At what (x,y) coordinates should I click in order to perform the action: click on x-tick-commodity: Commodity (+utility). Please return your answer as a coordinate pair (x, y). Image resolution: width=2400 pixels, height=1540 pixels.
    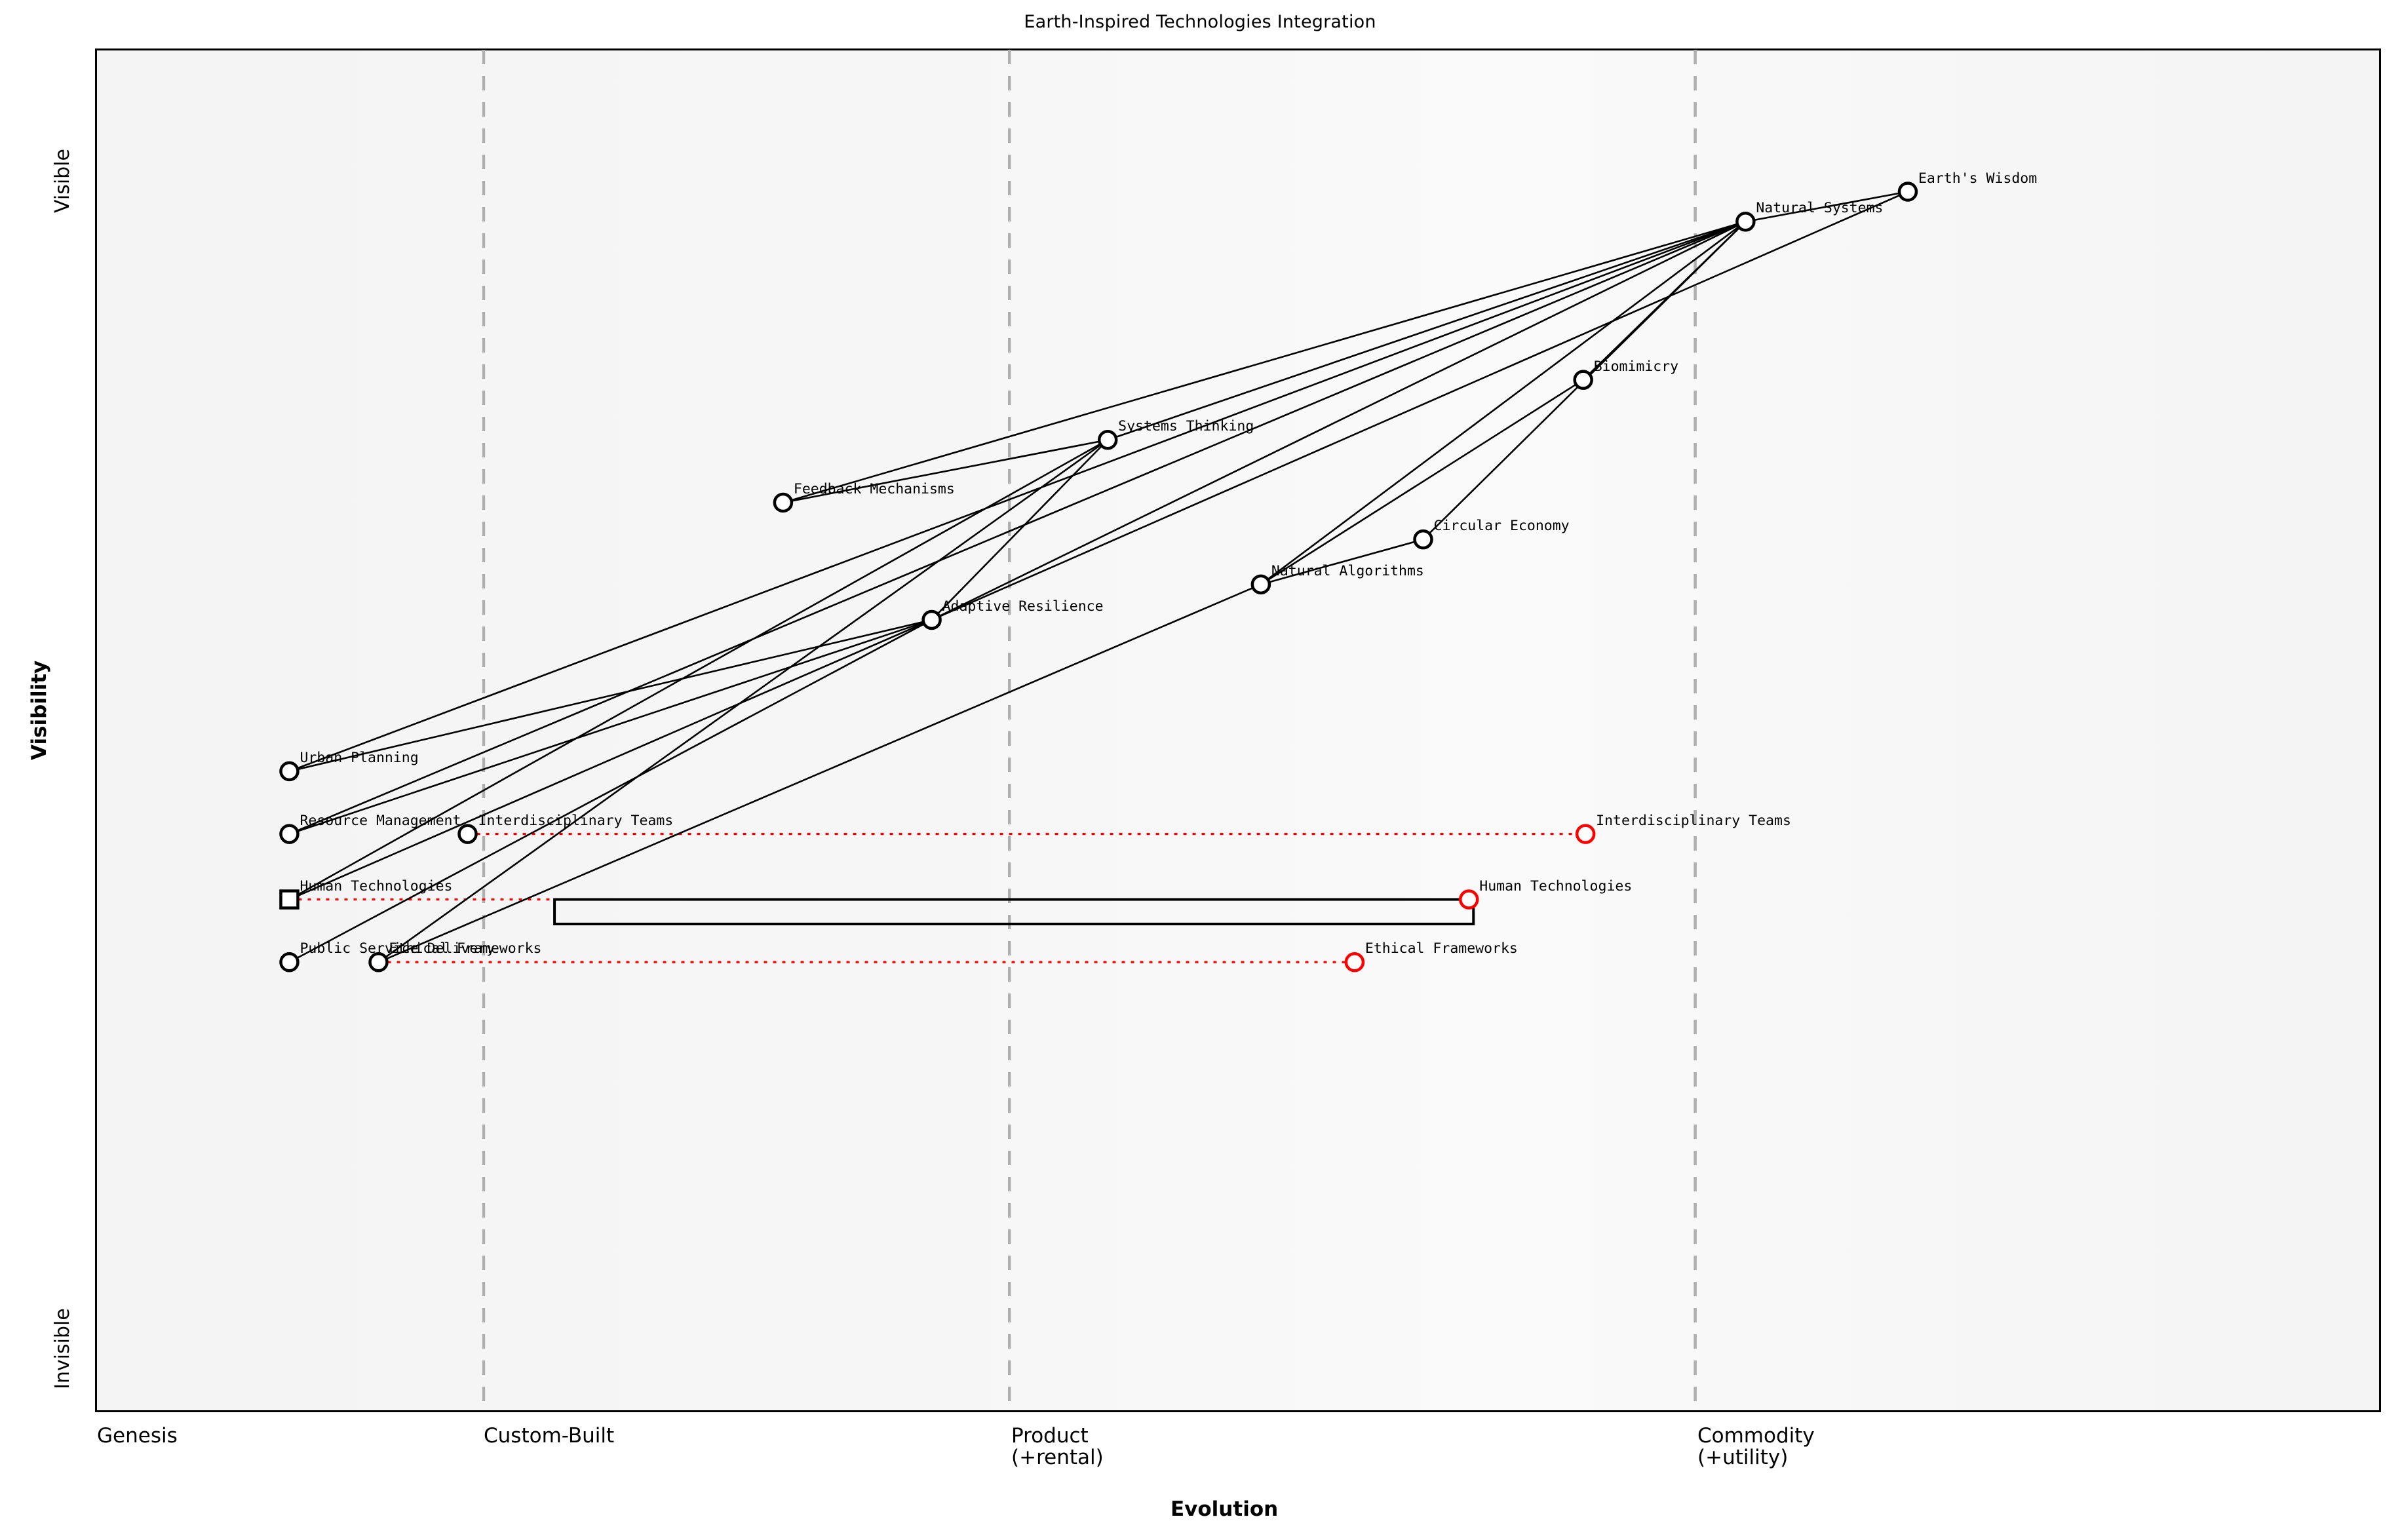
    Looking at the image, I should click on (1756, 1447).